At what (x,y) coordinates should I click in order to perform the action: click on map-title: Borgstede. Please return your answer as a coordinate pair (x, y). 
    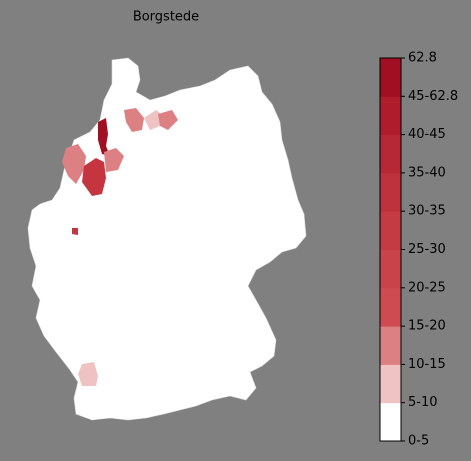
    Looking at the image, I should click on (166, 17).